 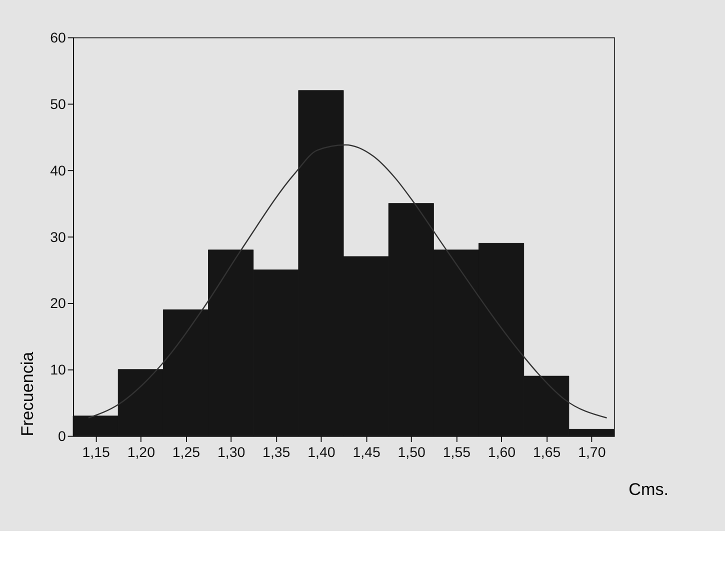 What do you see at coordinates (546, 453) in the screenshot?
I see `x-tick-label: 1,65` at bounding box center [546, 453].